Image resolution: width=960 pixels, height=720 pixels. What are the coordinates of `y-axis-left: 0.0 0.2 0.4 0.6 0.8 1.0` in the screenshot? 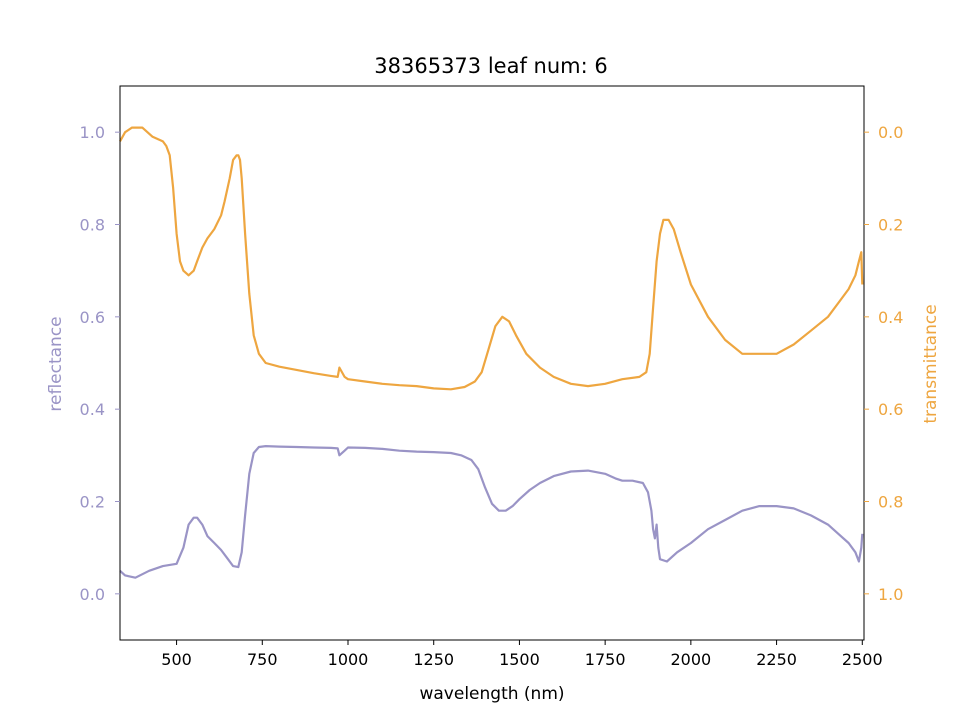 It's located at (100, 363).